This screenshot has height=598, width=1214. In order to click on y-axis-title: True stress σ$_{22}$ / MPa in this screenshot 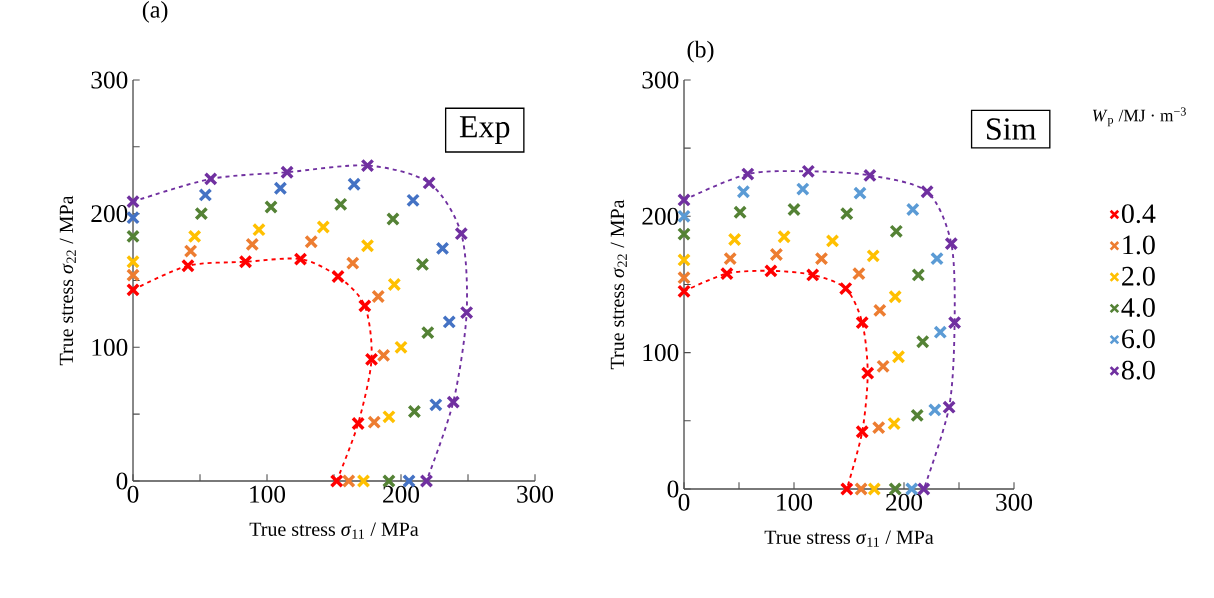, I will do `click(618, 284)`.